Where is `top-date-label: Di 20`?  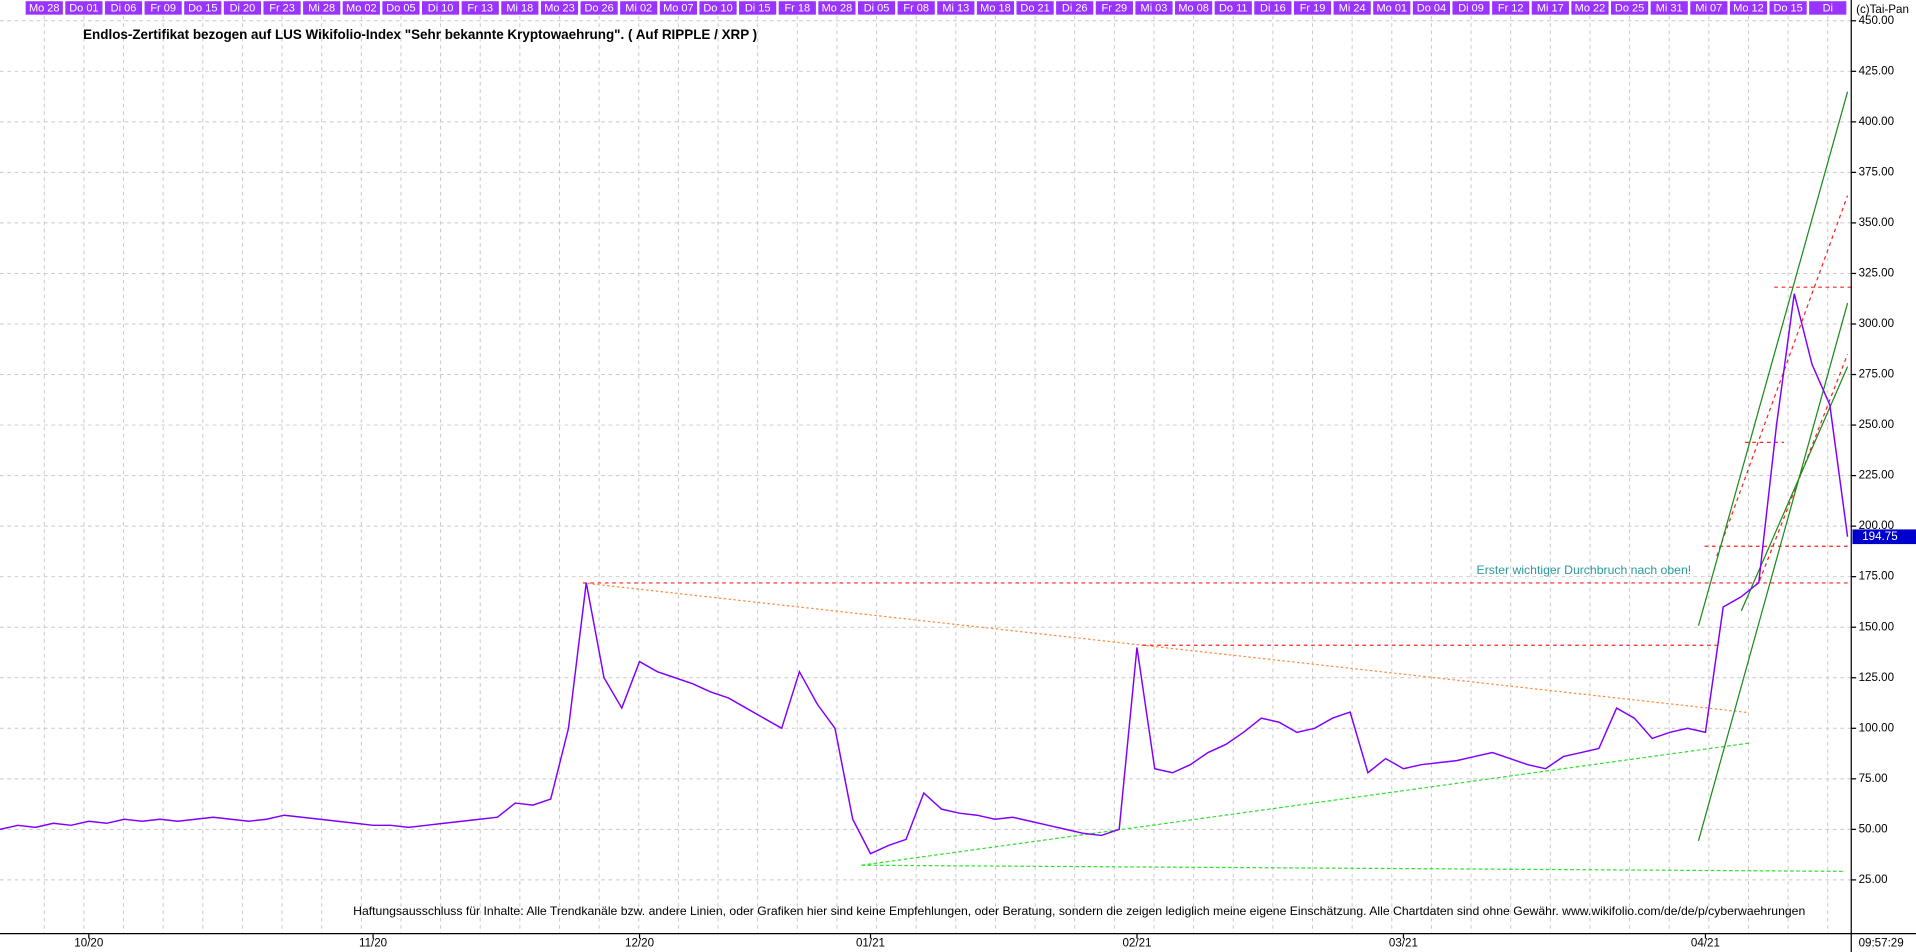
top-date-label: Di 20 is located at coordinates (243, 8).